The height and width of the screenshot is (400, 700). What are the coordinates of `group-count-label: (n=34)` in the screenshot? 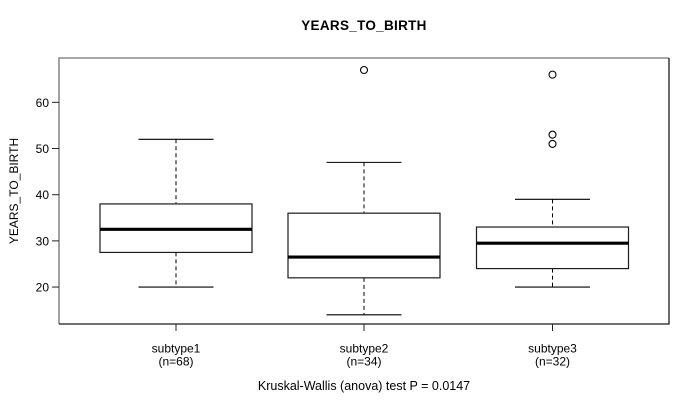 It's located at (363, 362).